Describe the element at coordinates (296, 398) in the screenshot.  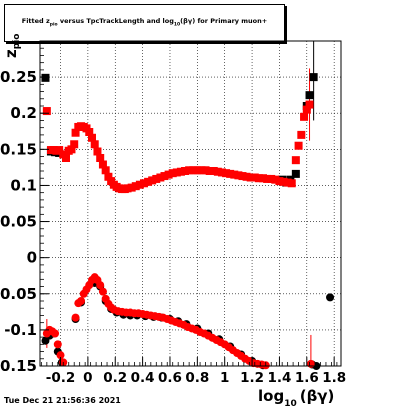
I see `x-axis-title: log10 (βγ)` at that location.